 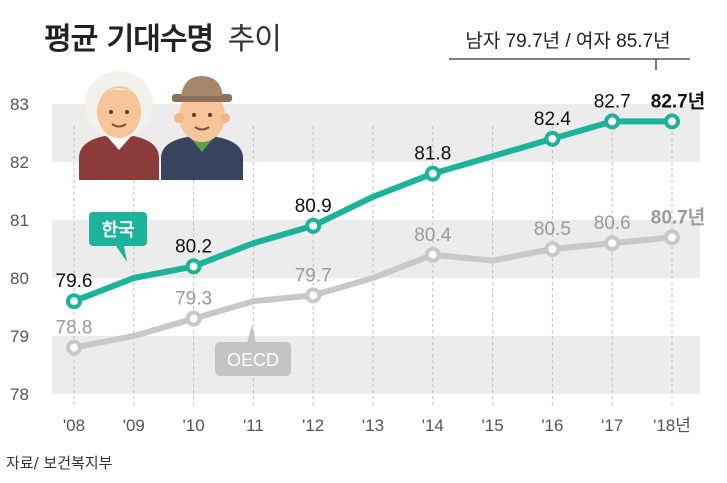 What do you see at coordinates (19, 249) in the screenshot?
I see `y-axis-ticks: 78 79 80 81 82 83` at bounding box center [19, 249].